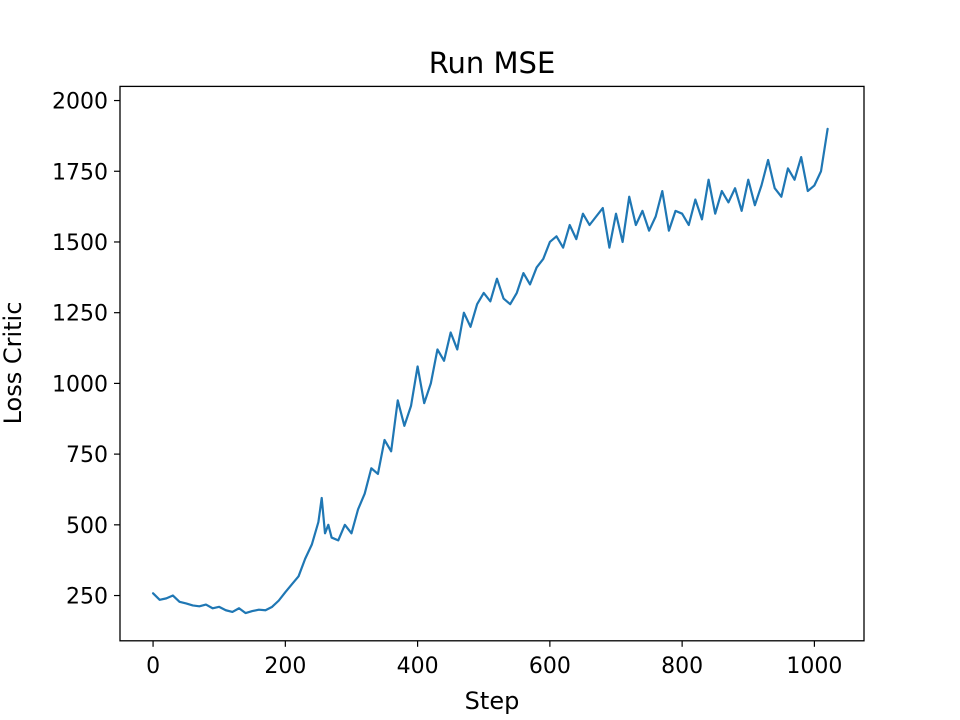 The image size is (960, 720). Describe the element at coordinates (87, 526) in the screenshot. I see `y-tick-label: 500` at that location.